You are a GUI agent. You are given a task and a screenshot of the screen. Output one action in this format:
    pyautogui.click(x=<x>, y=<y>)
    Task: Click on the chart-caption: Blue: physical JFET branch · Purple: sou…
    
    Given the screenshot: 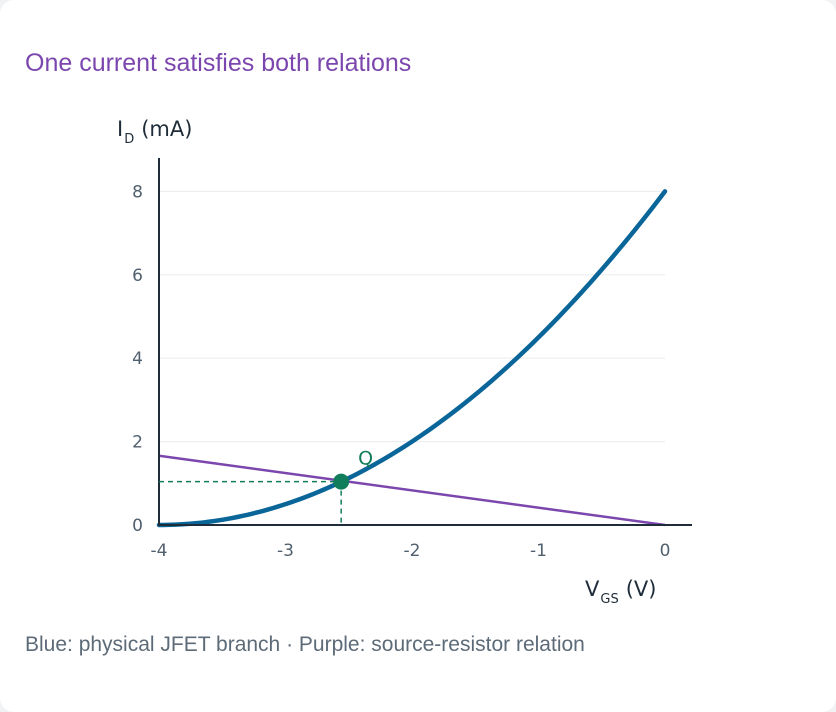 What is the action you would take?
    pyautogui.click(x=305, y=644)
    